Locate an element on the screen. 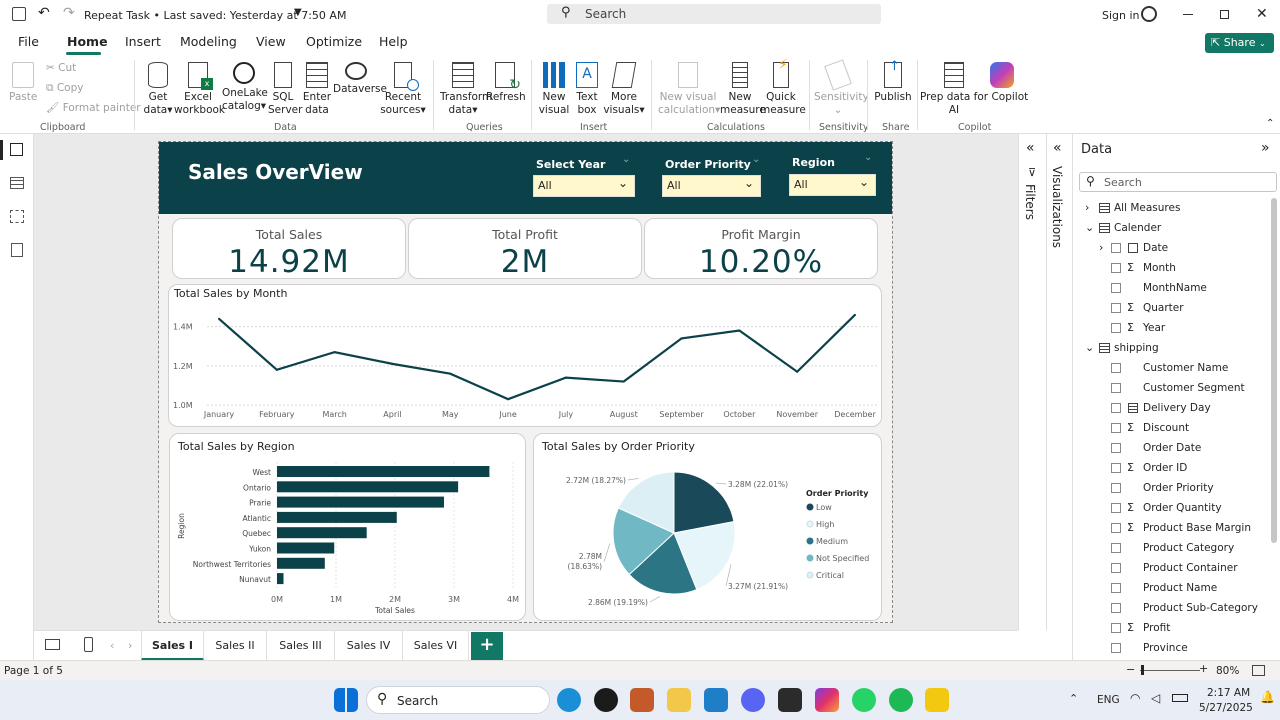 Image resolution: width=1280 pixels, height=720 pixels. notification-icon: 🔔 is located at coordinates (1267, 697).